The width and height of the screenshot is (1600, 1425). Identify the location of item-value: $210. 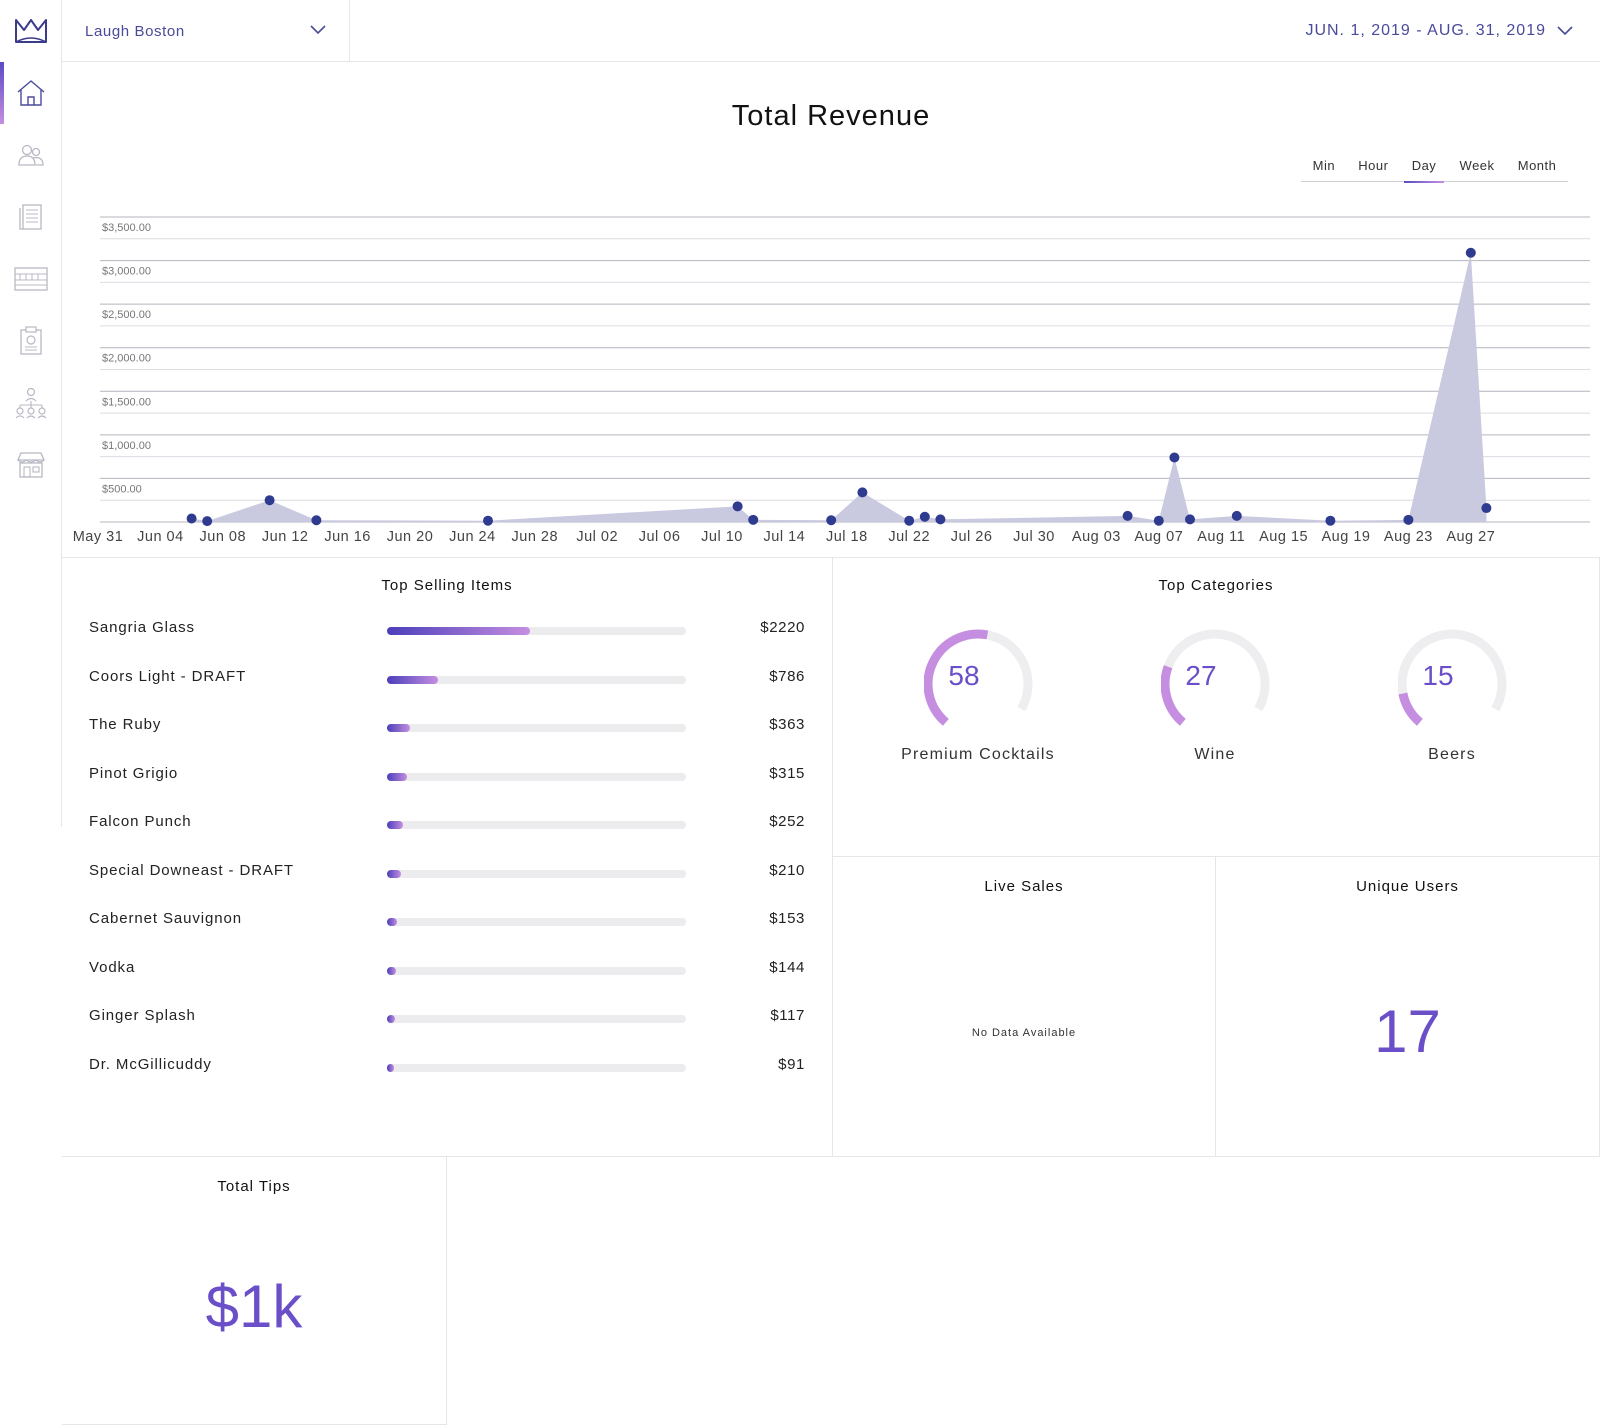
(787, 870).